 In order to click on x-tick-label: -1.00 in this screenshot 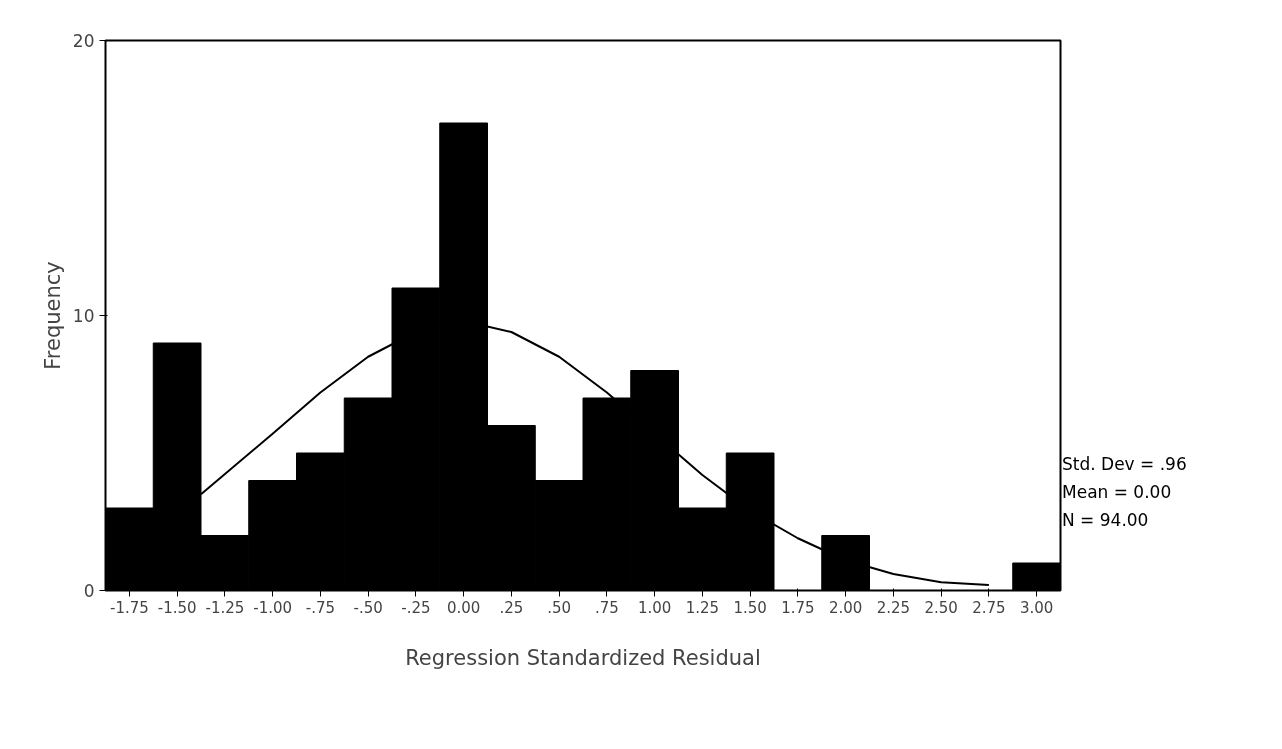, I will do `click(273, 607)`.